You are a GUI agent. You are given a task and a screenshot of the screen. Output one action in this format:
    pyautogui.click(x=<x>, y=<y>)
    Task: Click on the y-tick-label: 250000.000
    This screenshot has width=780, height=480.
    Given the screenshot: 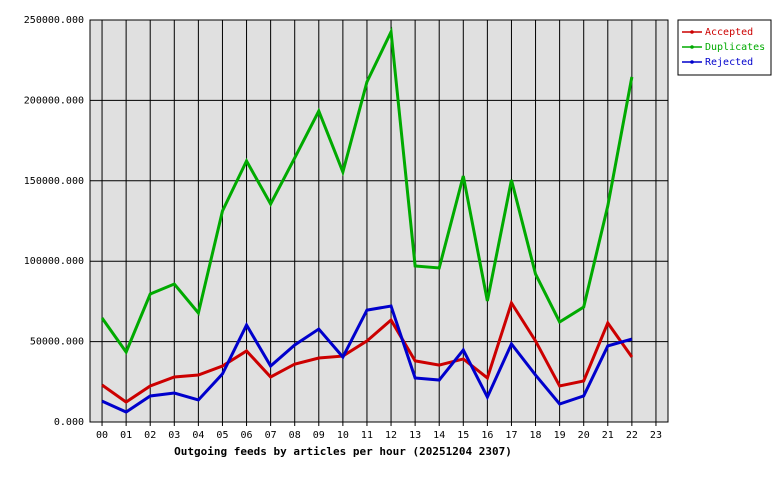 What is the action you would take?
    pyautogui.click(x=54, y=20)
    